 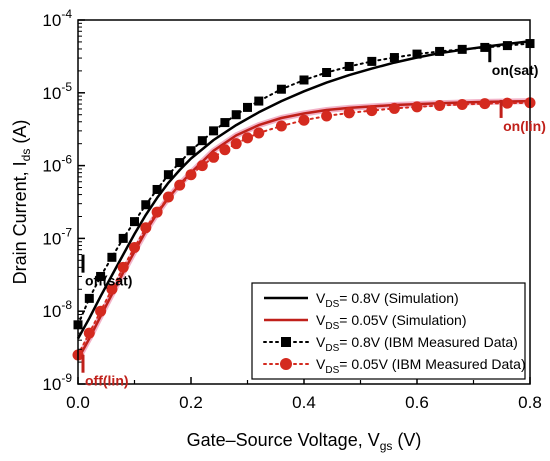 What do you see at coordinates (283, 440) in the screenshot?
I see `x-axis-title-main: Gate–Source Voltage, V` at bounding box center [283, 440].